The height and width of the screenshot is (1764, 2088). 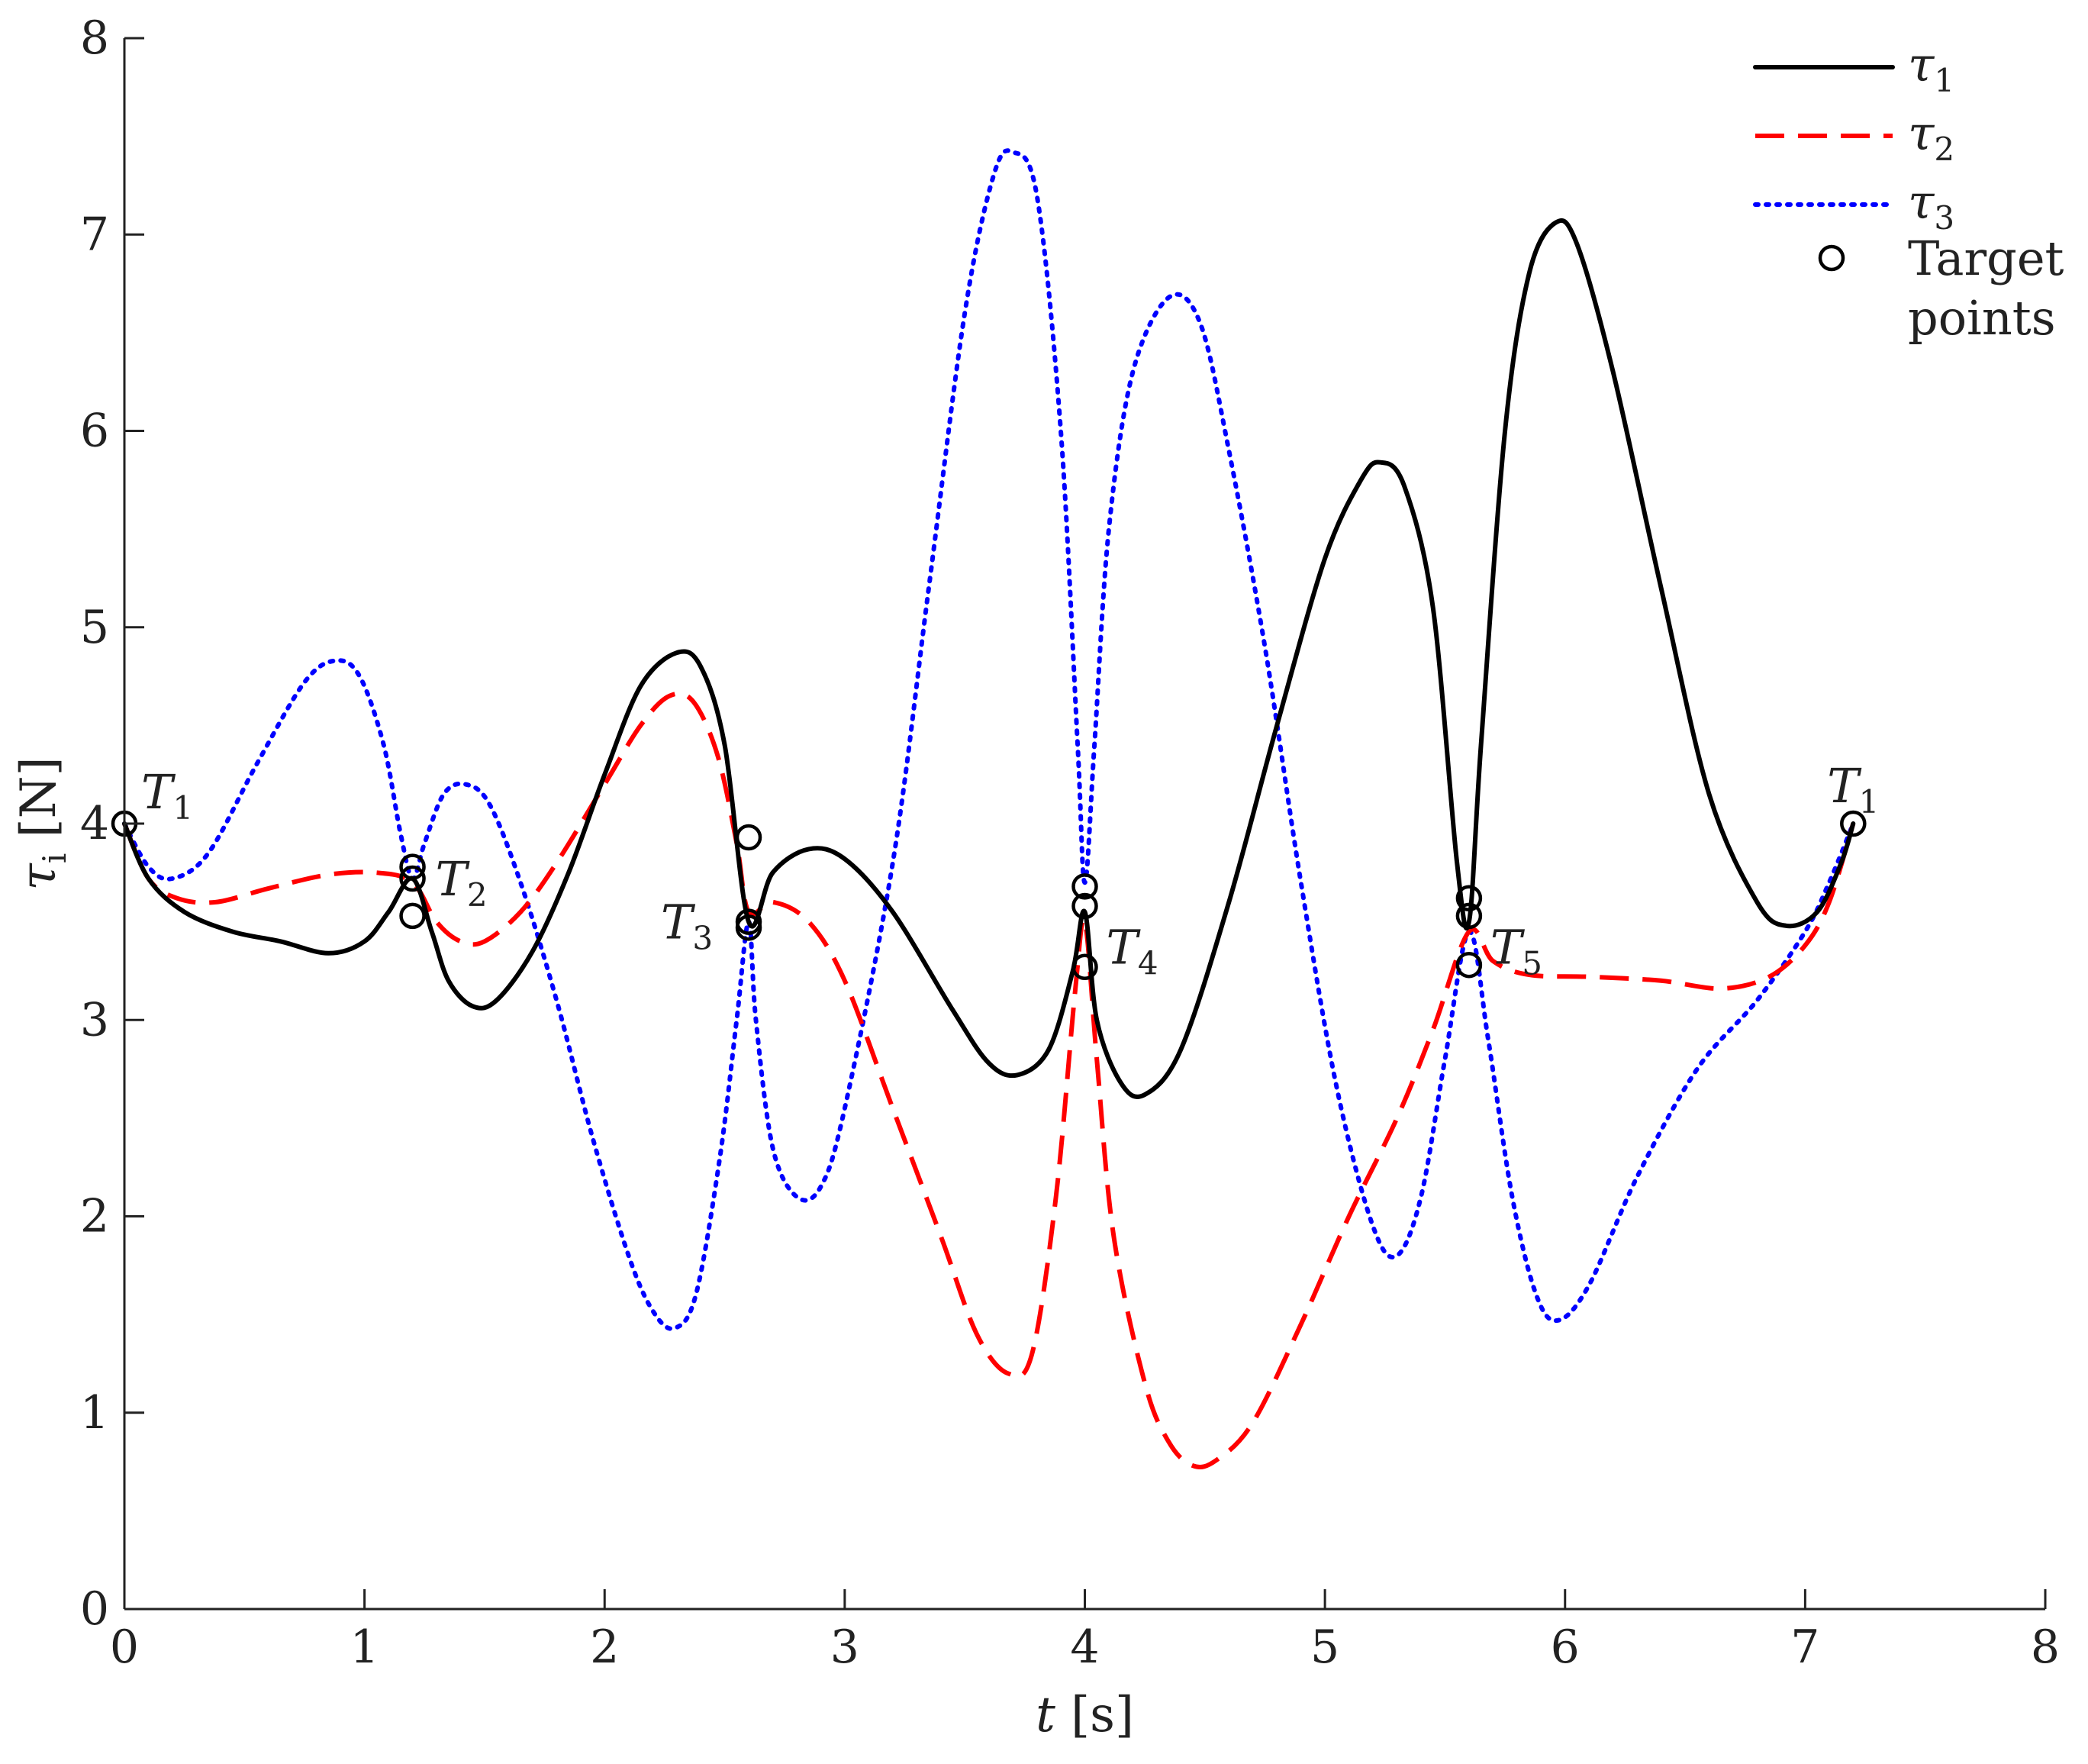 What do you see at coordinates (1982, 318) in the screenshot?
I see `legend-label-target-line2: points` at bounding box center [1982, 318].